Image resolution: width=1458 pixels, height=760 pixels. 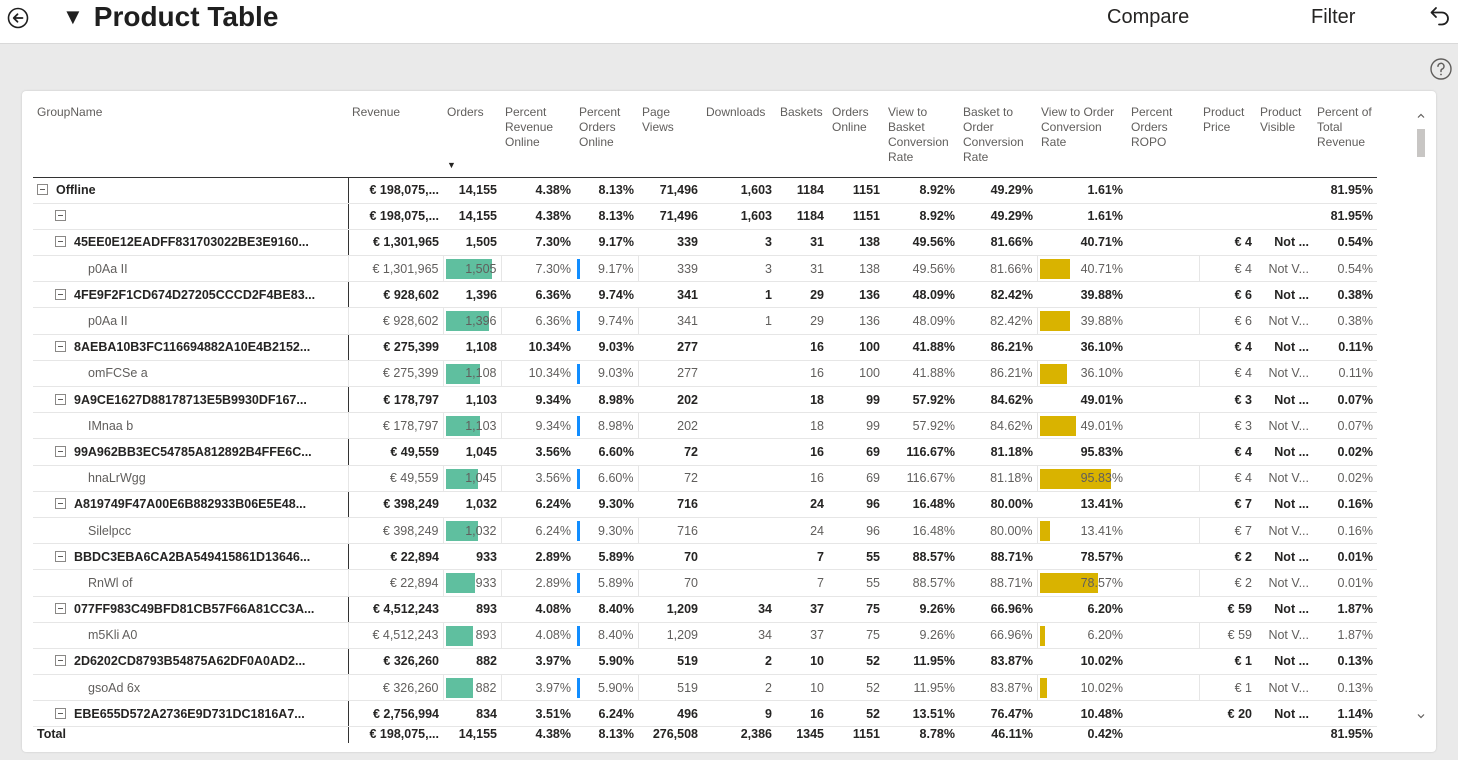 What do you see at coordinates (866, 216) in the screenshot?
I see `cell-value: 1151` at bounding box center [866, 216].